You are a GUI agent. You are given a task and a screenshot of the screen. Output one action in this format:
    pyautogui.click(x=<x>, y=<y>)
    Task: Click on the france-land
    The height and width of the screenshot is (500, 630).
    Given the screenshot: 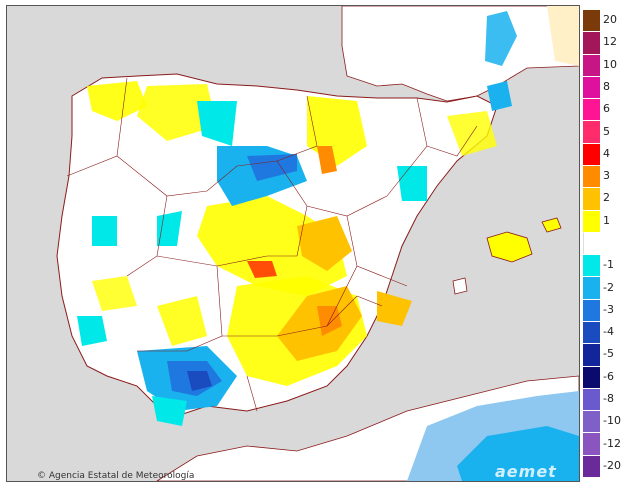 What is the action you would take?
    pyautogui.click(x=460, y=54)
    